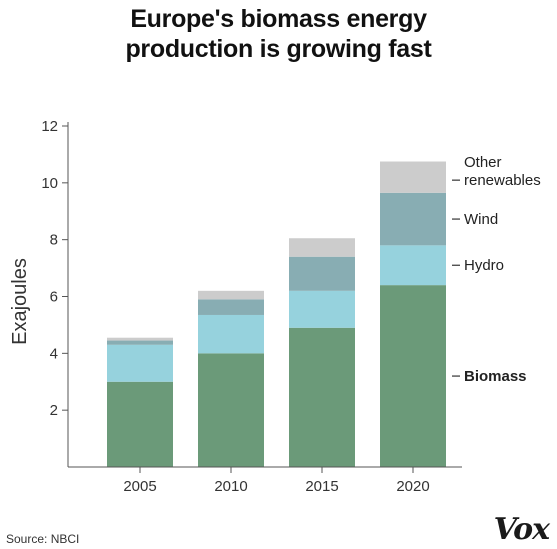  Describe the element at coordinates (322, 247) in the screenshot. I see `bar-2015-other-renewables` at that location.